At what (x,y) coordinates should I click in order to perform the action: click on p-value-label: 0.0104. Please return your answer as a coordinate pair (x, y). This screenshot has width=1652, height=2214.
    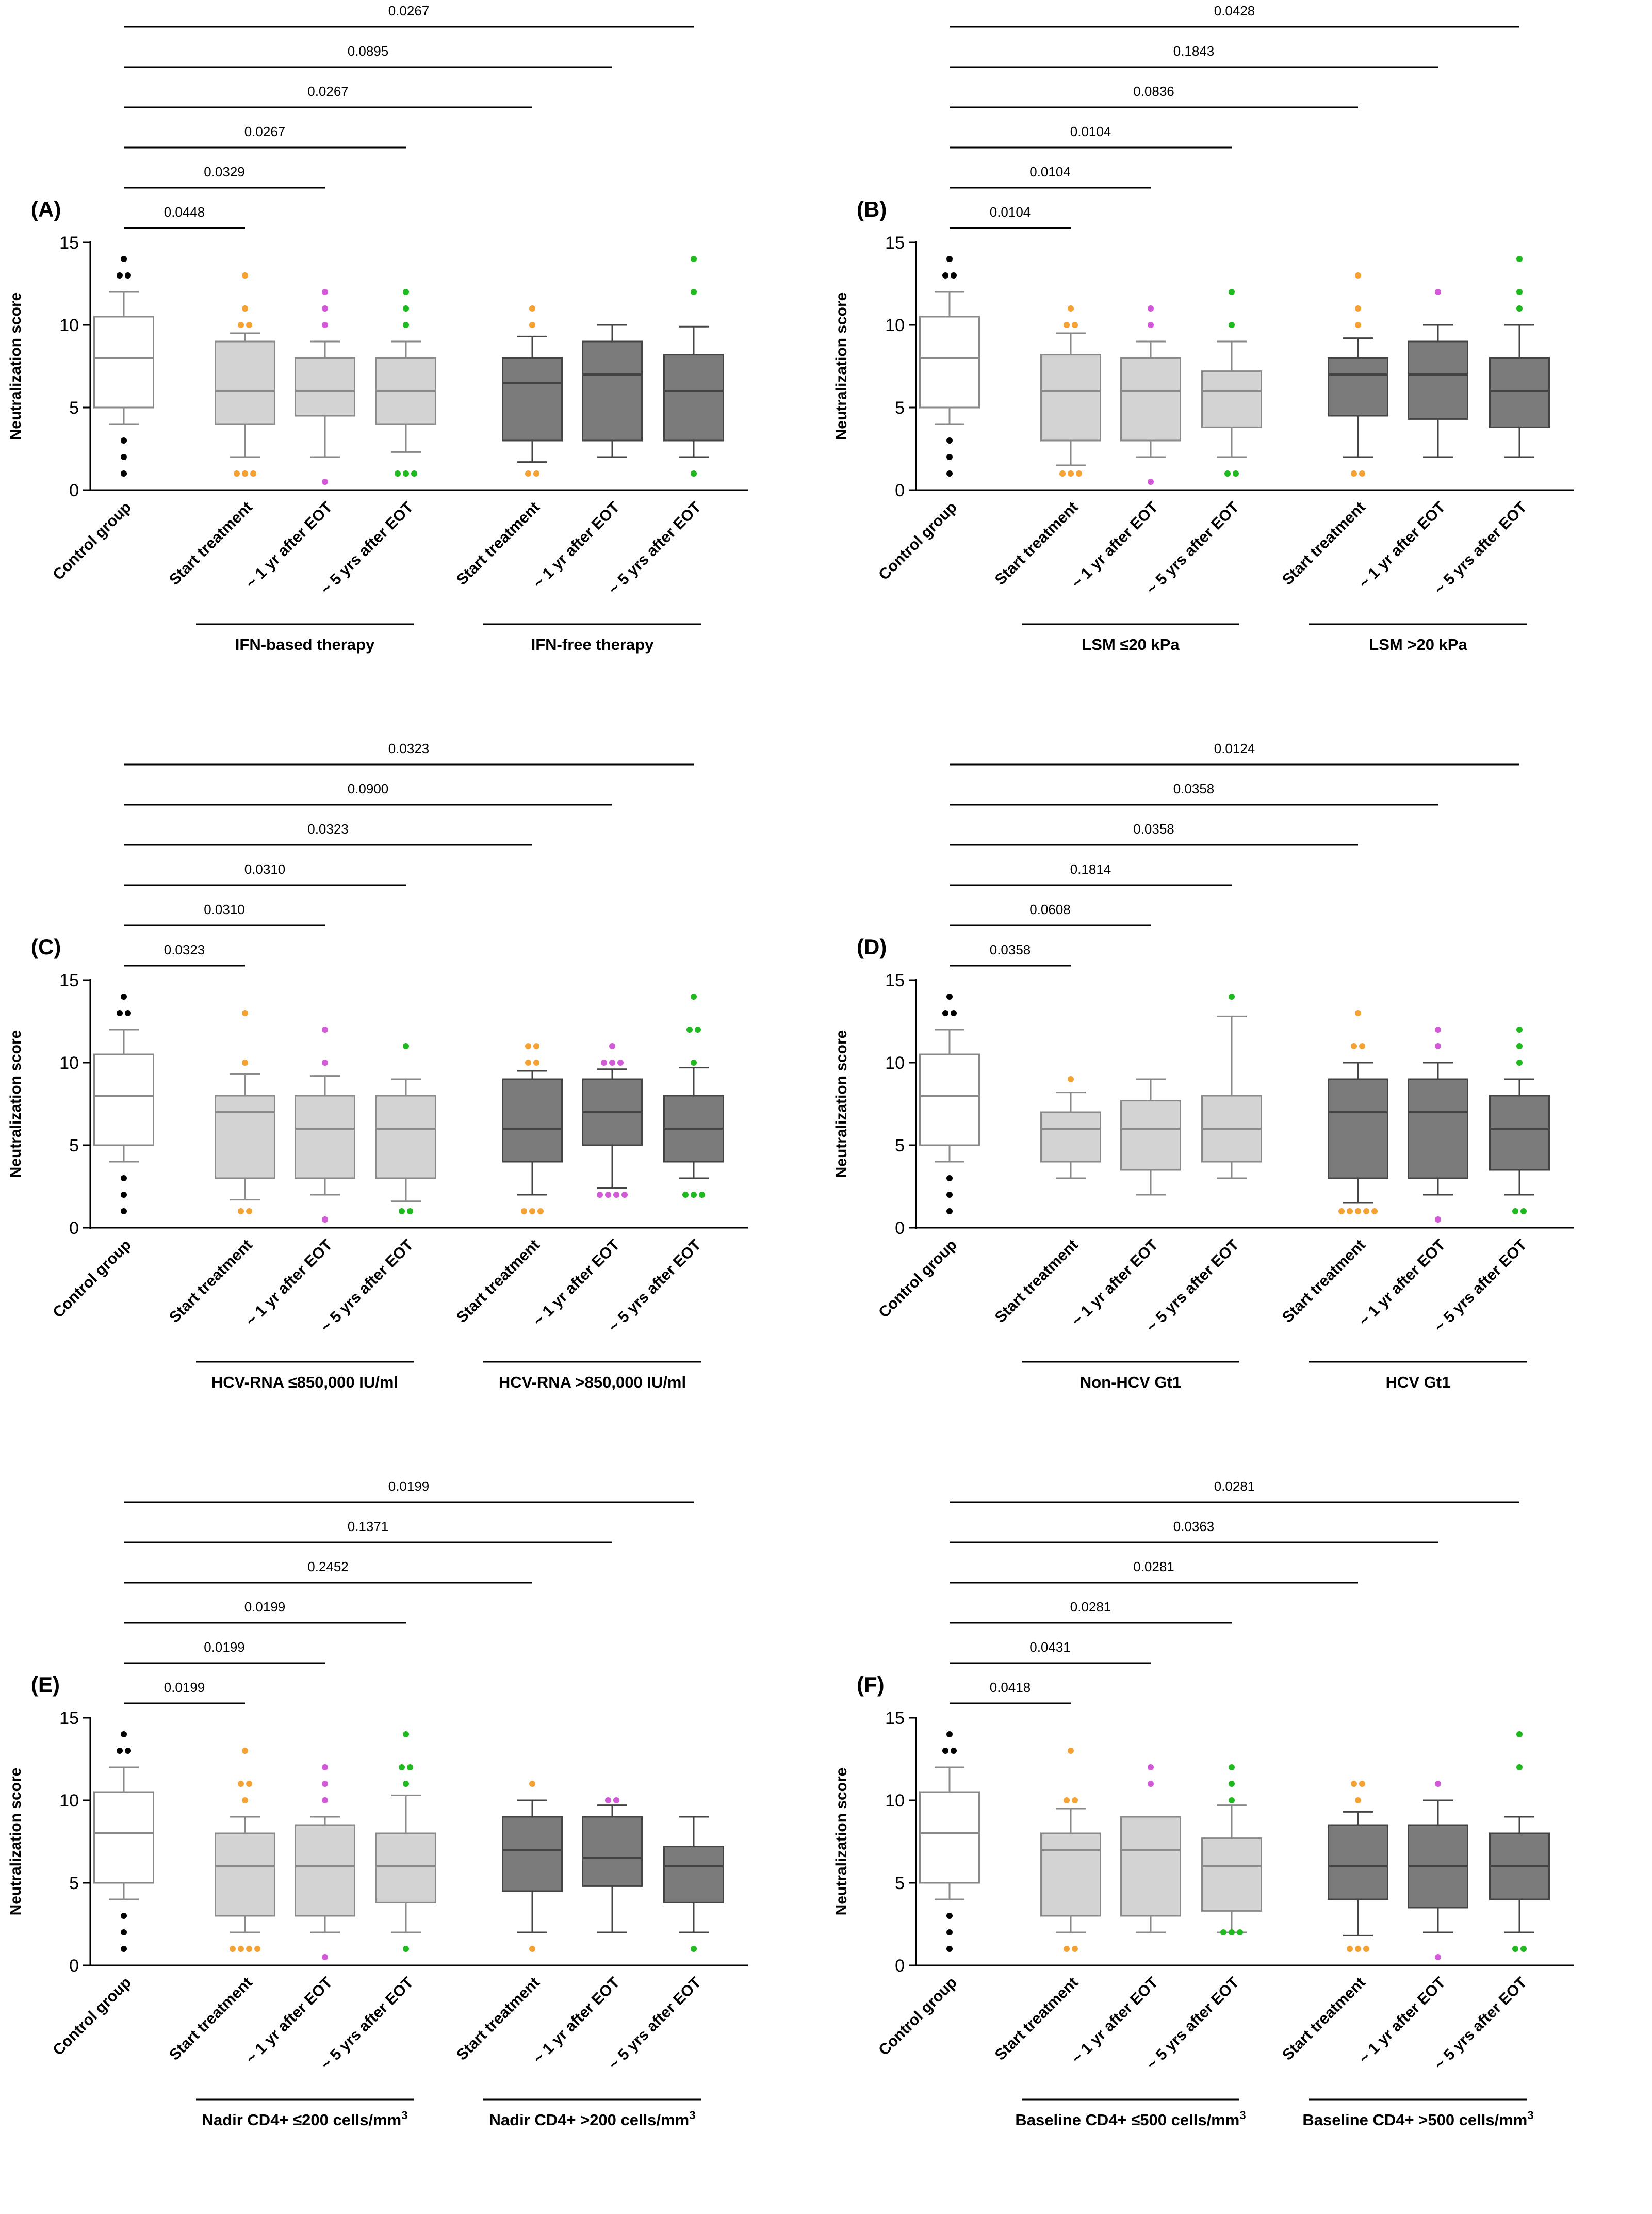
    Looking at the image, I should click on (1010, 212).